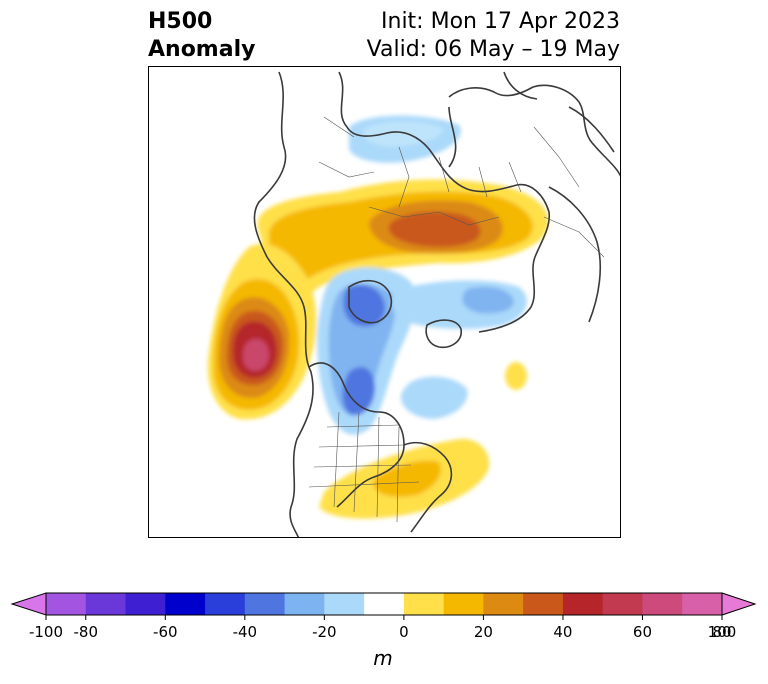 Image resolution: width=768 pixels, height=684 pixels. What do you see at coordinates (403, 134) in the screenshot?
I see `siberia-negative-inner` at bounding box center [403, 134].